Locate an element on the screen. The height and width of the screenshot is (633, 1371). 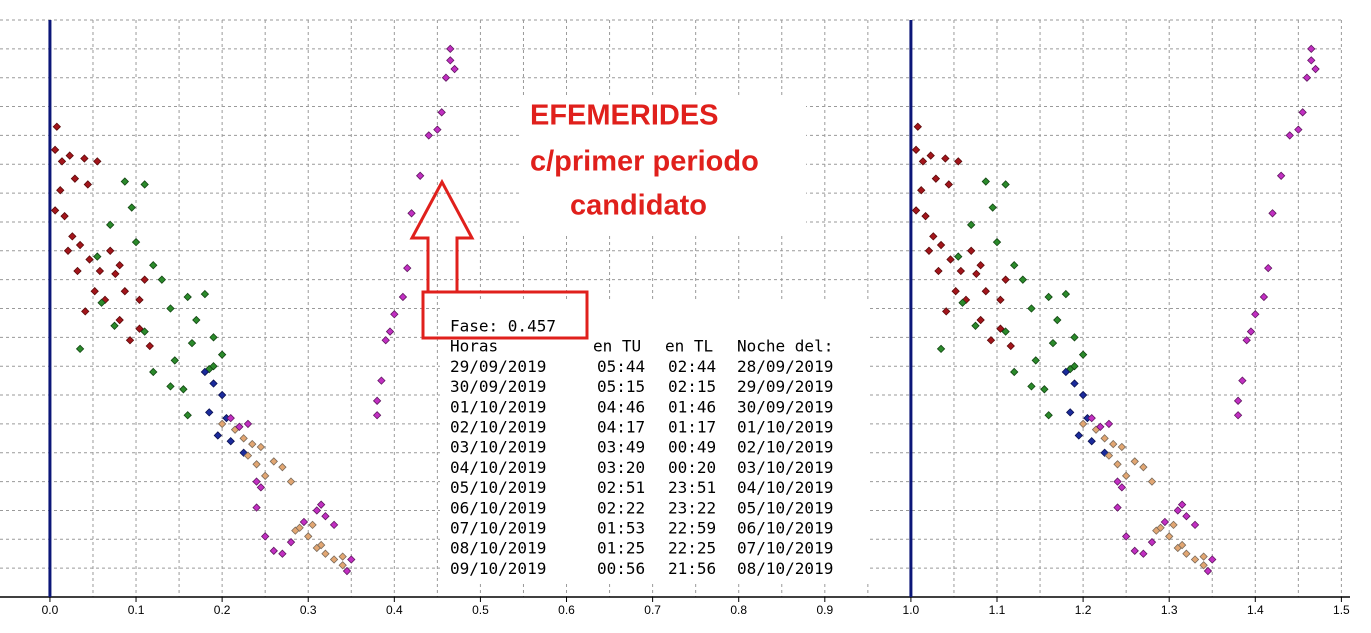
x-tick-label: 0.0 is located at coordinates (50, 610).